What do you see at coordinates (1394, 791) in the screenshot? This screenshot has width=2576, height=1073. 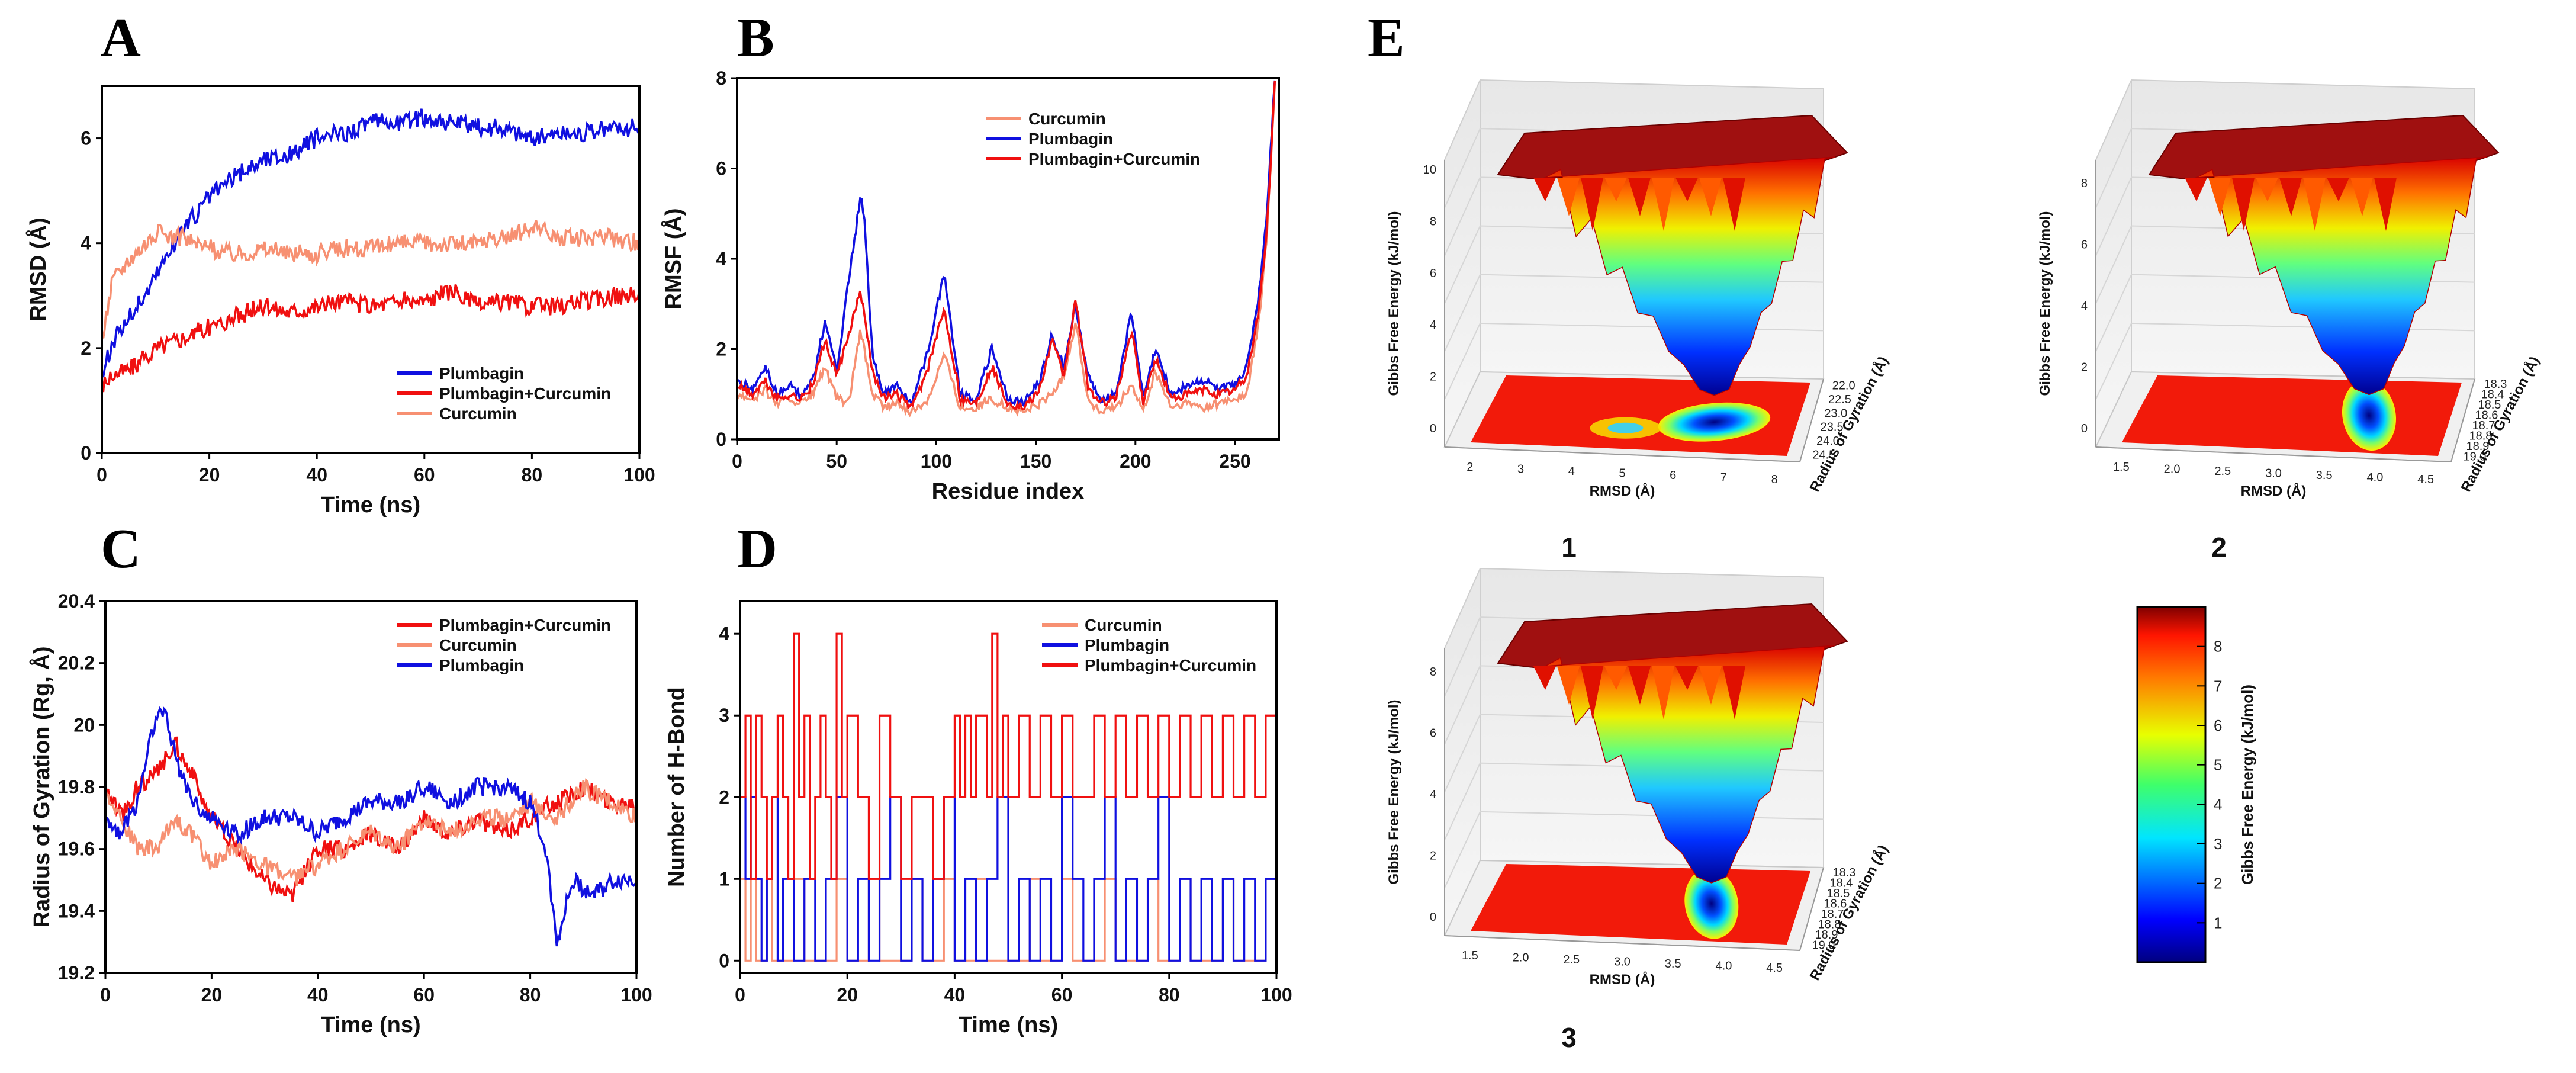 I see `z-axis-label: Gibbs Free Energy (kJ/mol)` at bounding box center [1394, 791].